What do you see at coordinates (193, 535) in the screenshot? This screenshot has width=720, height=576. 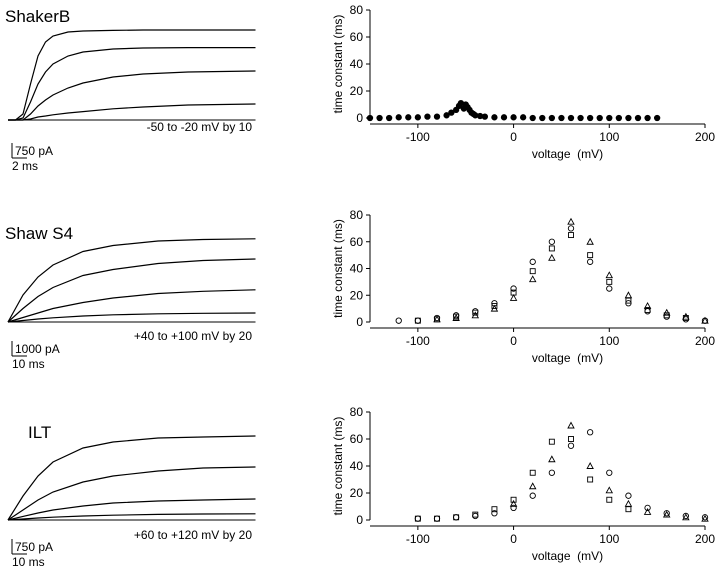 I see `annotation: +60 to +120 mV by 20` at bounding box center [193, 535].